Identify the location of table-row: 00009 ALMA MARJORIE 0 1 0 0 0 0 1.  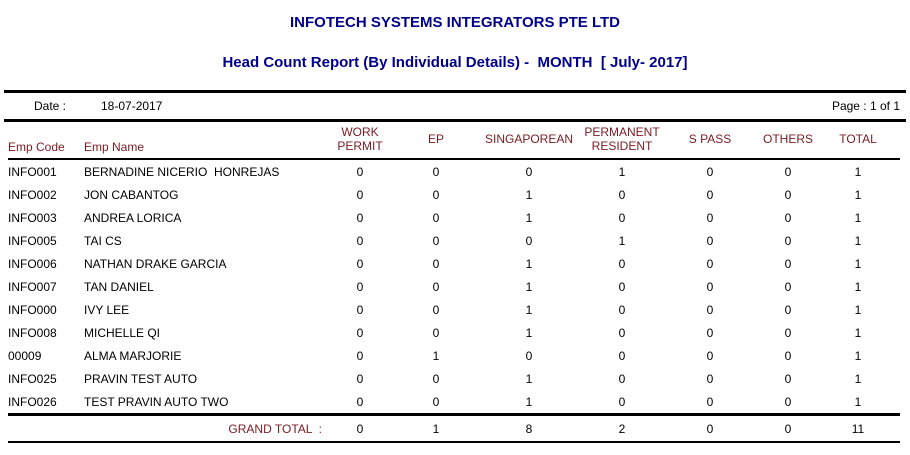
(454, 355).